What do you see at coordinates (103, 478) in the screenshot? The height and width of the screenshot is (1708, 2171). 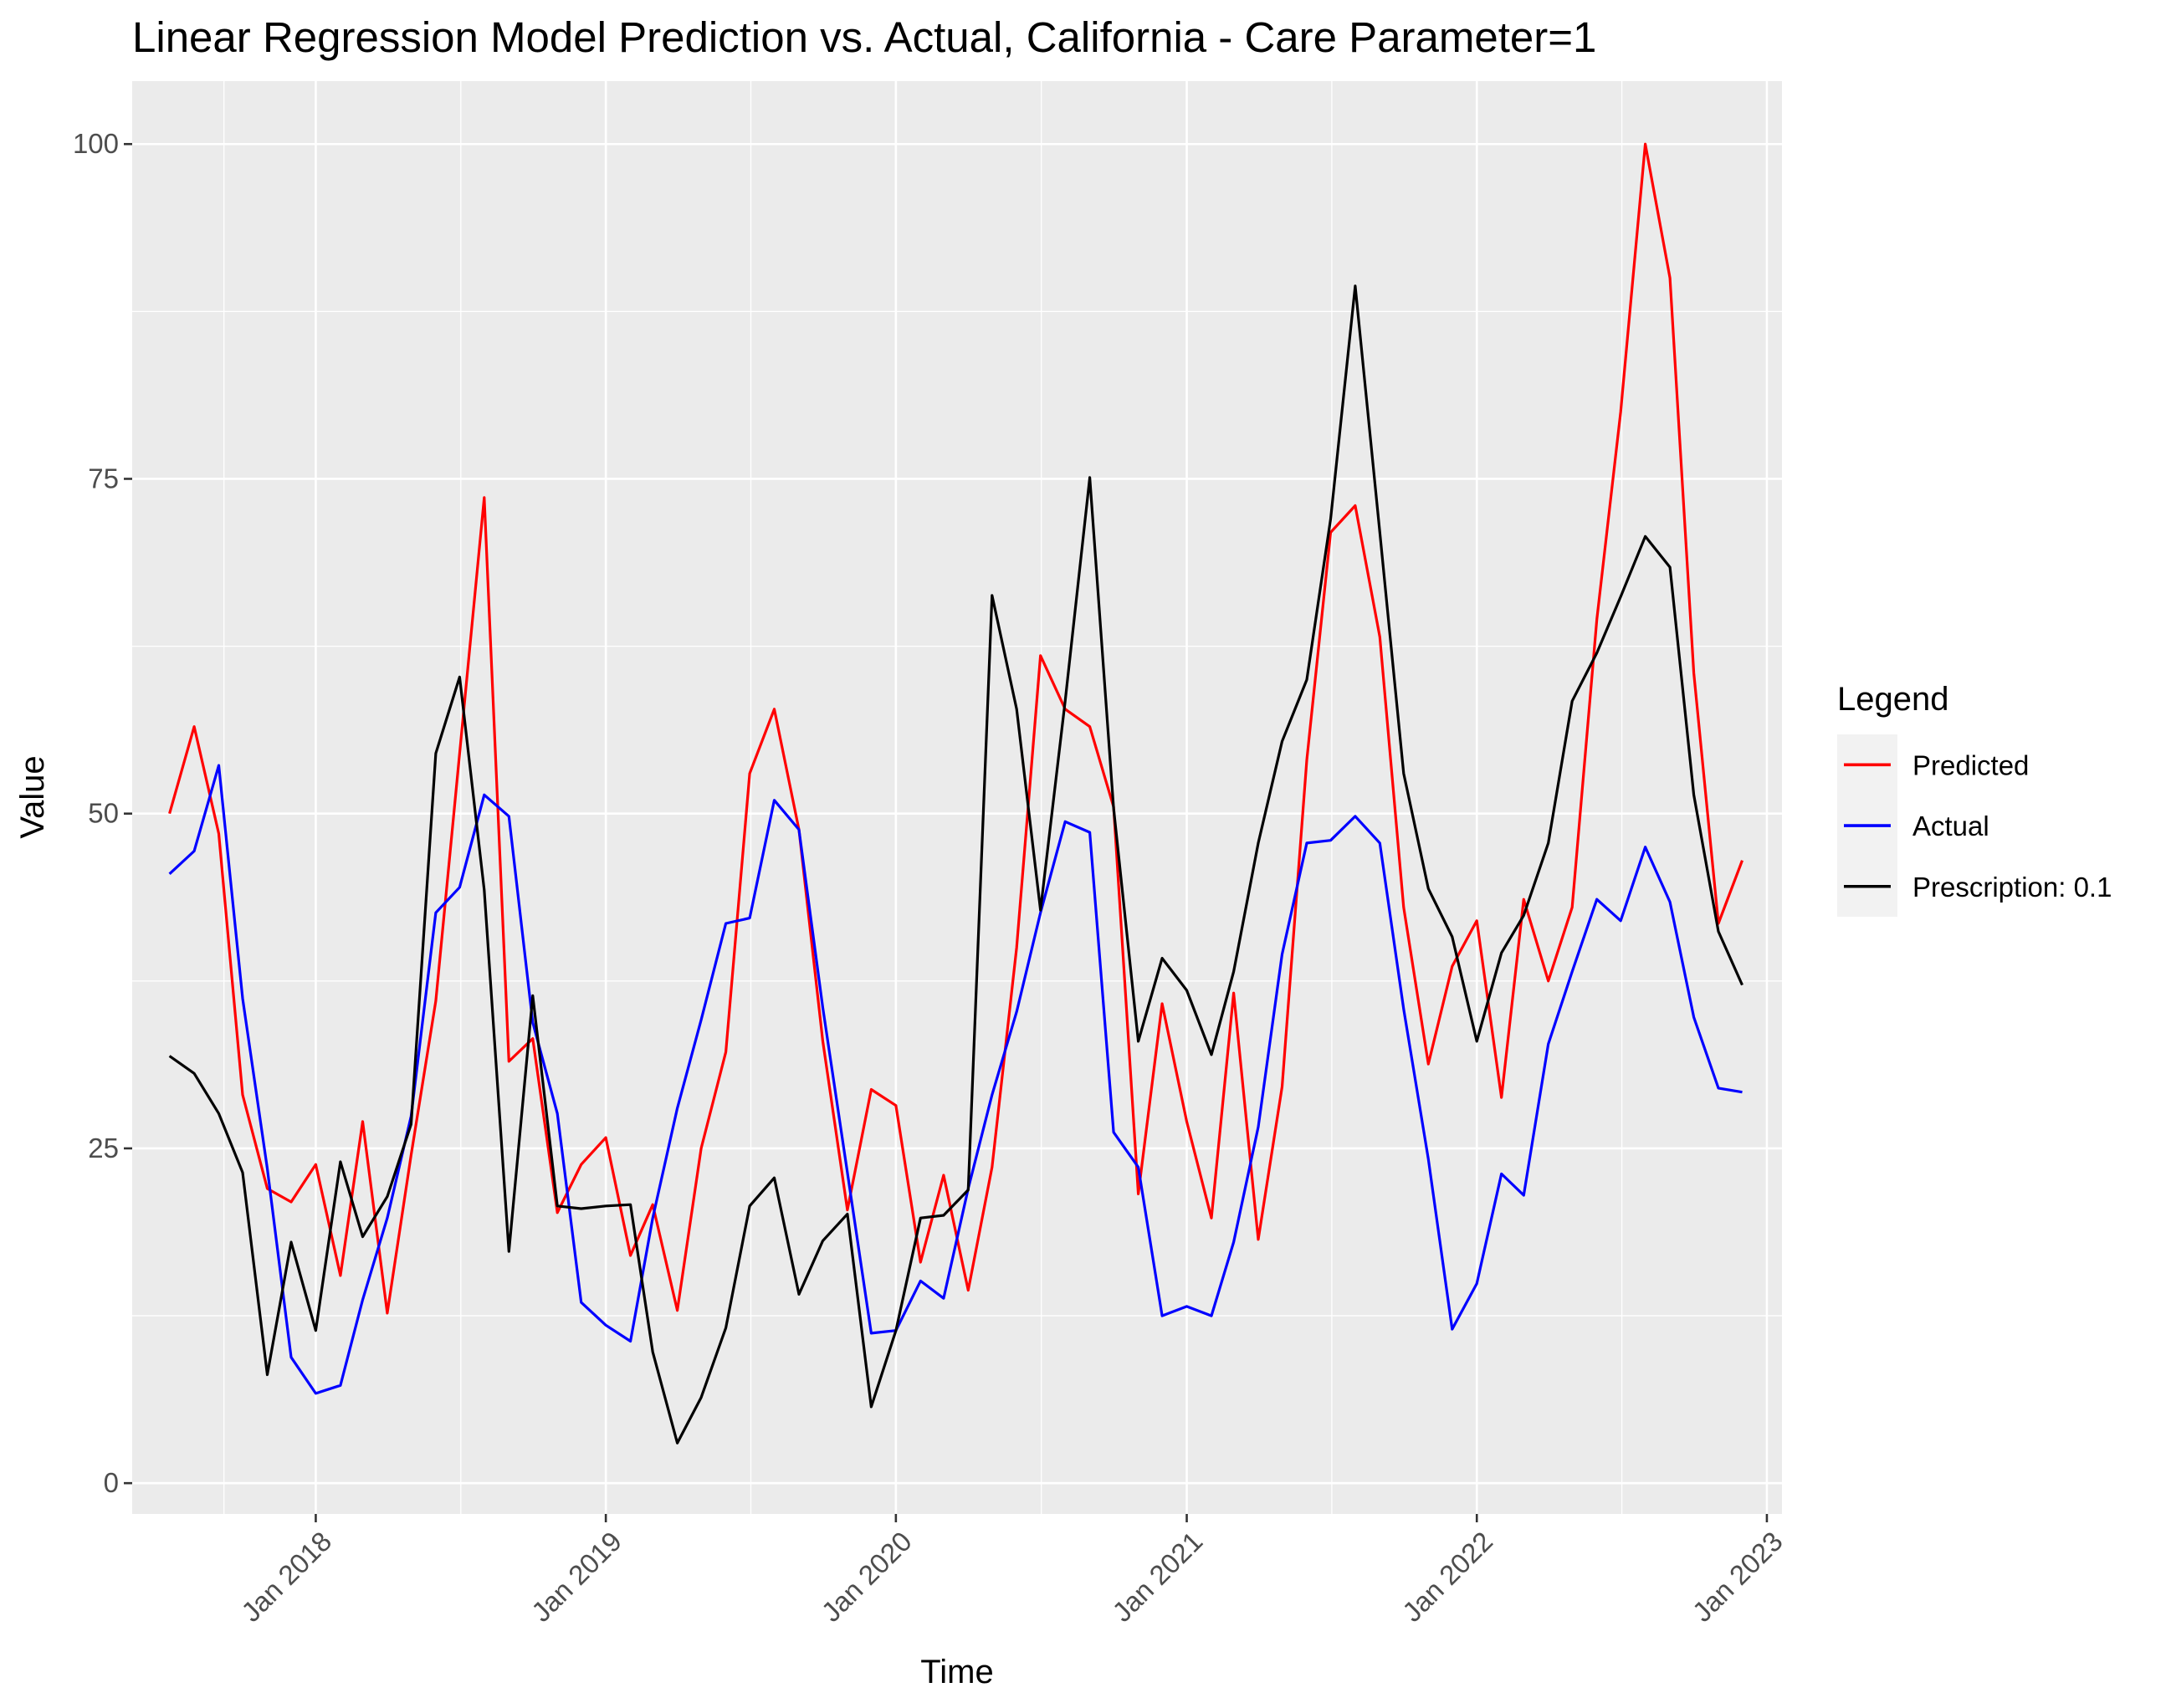 I see `y-tick-label: 75` at bounding box center [103, 478].